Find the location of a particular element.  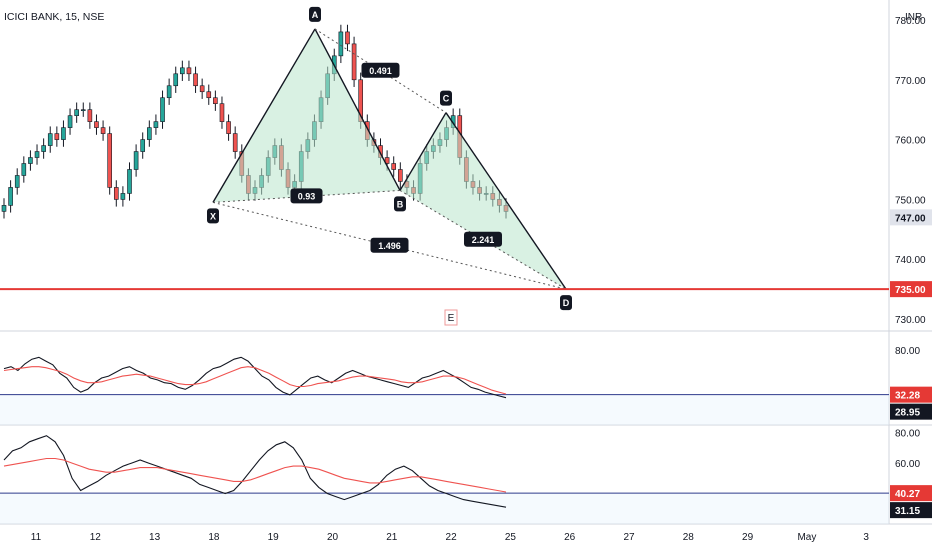

time-axis: 11 12 13 18 19 20 21 22 25 26 27 28 29 May 3 is located at coordinates (450, 537).